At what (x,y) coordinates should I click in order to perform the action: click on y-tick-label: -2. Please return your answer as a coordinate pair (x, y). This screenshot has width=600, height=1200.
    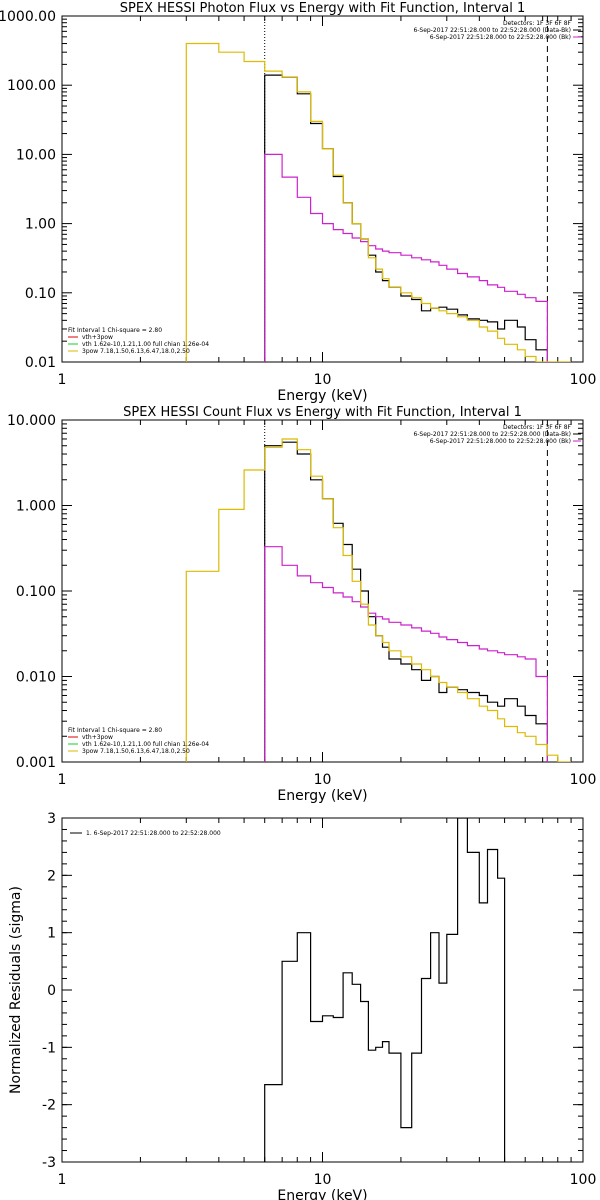
    Looking at the image, I should click on (49, 1106).